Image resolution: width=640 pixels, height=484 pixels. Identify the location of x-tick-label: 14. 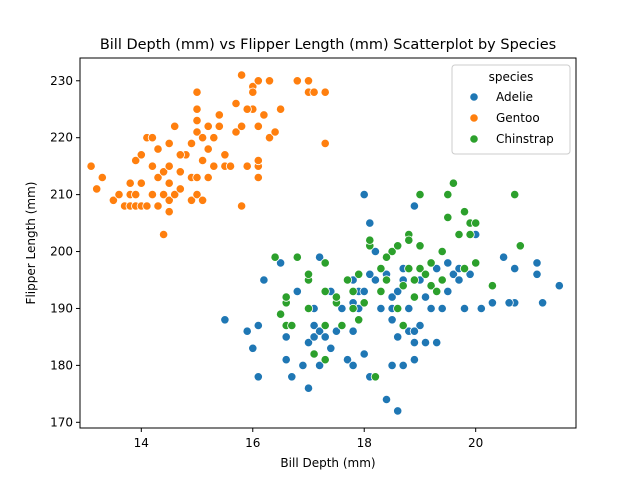
(141, 443).